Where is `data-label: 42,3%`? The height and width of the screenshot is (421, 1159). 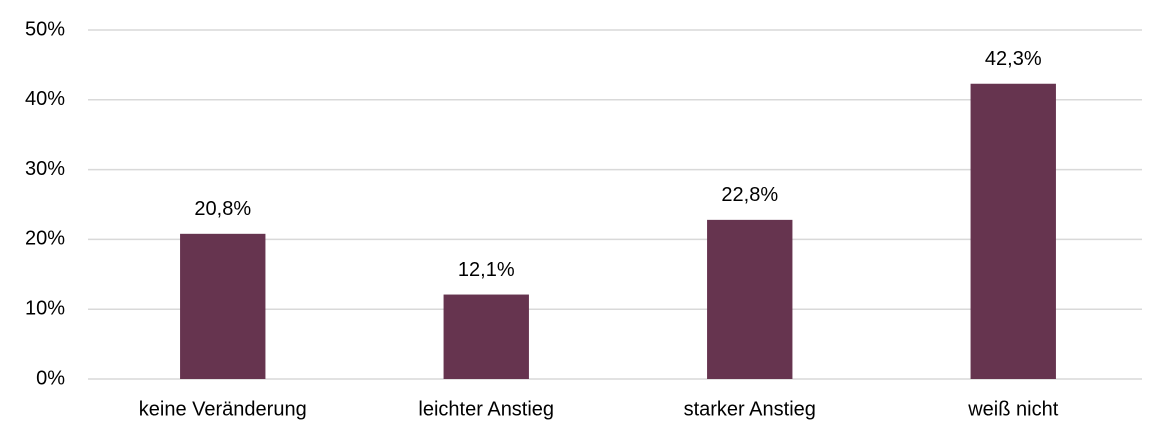
data-label: 42,3% is located at coordinates (1013, 59).